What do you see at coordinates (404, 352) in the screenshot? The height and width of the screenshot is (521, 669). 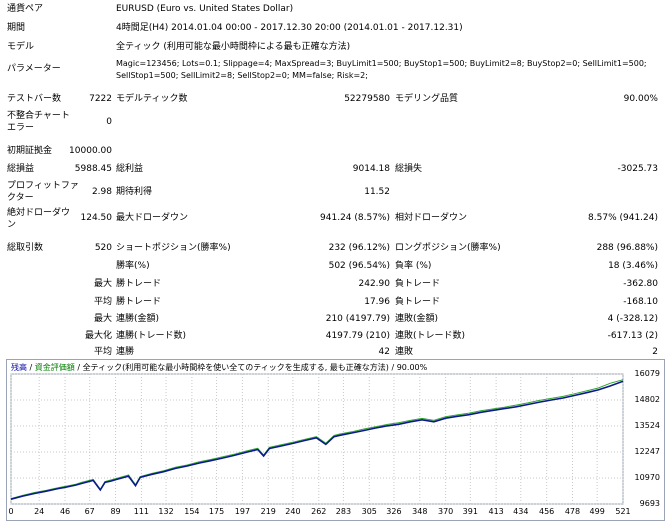 I see `stat-row-6-label2: 連敗` at bounding box center [404, 352].